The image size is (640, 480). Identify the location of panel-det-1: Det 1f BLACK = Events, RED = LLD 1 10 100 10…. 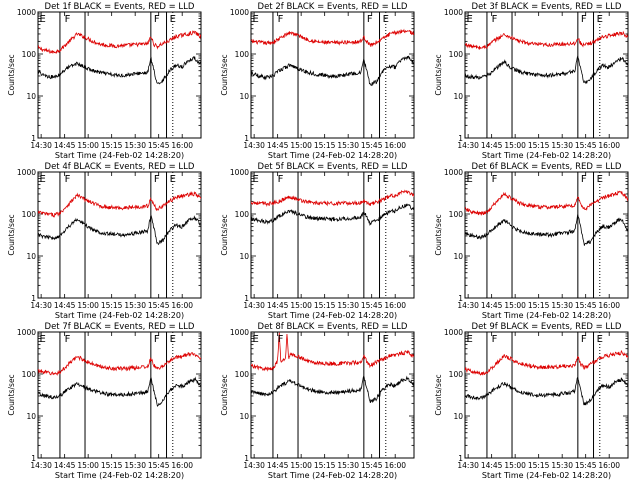
(104, 81).